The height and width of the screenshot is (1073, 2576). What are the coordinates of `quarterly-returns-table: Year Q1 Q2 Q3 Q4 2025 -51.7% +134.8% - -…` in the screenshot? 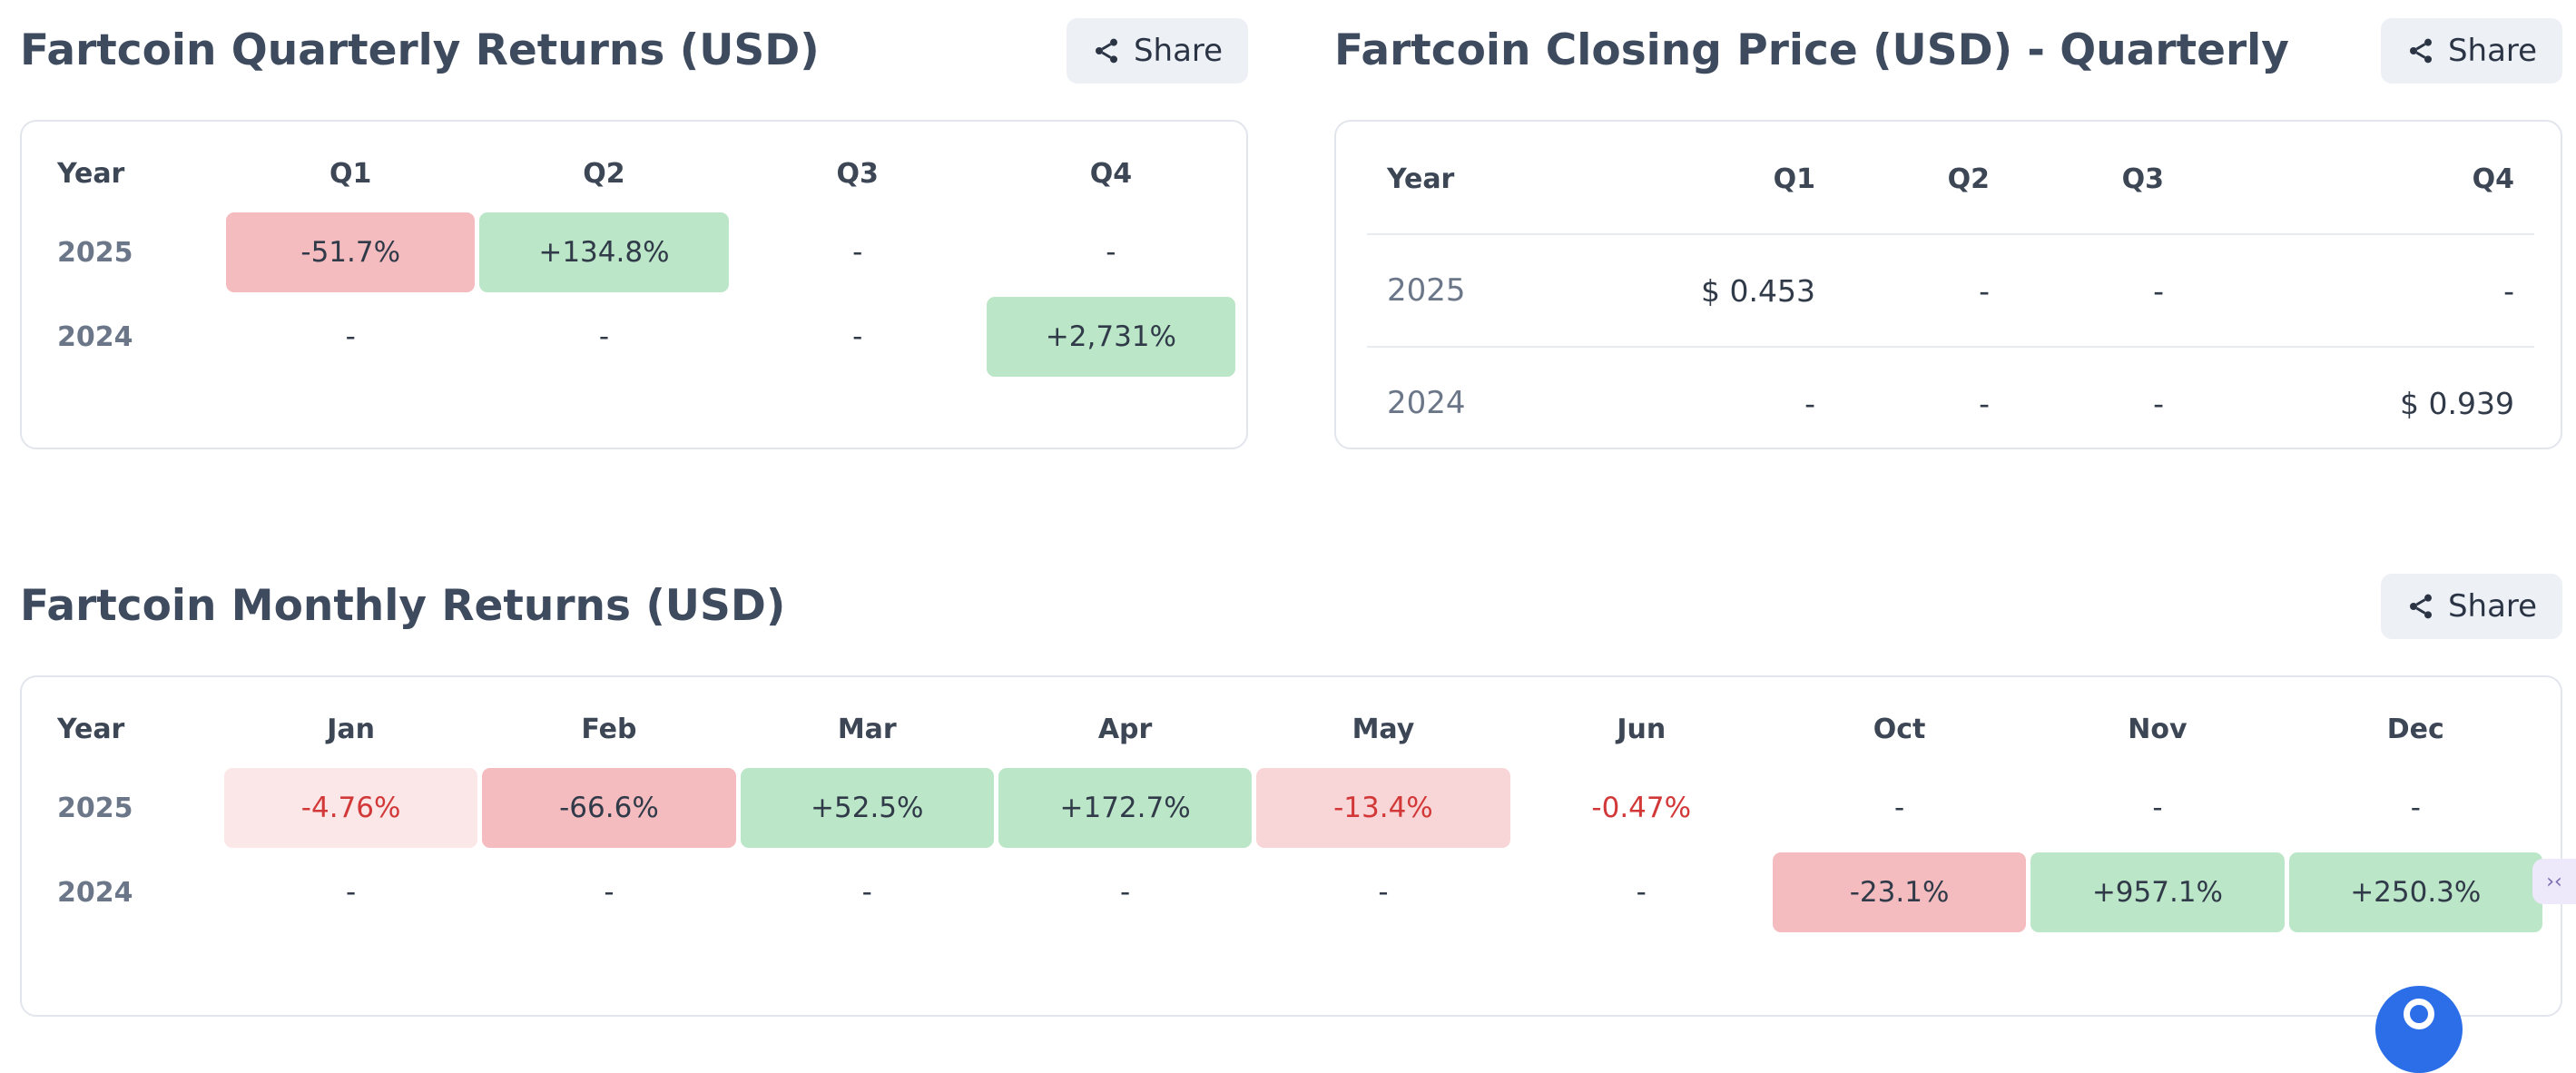 It's located at (636, 258).